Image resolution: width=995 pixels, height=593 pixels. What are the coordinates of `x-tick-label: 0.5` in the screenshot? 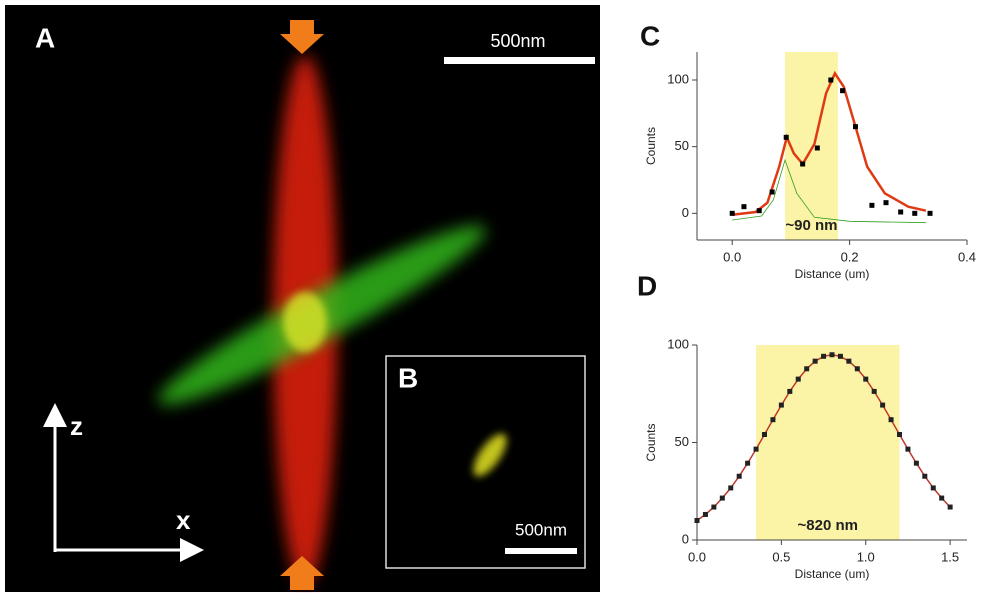 It's located at (781, 556).